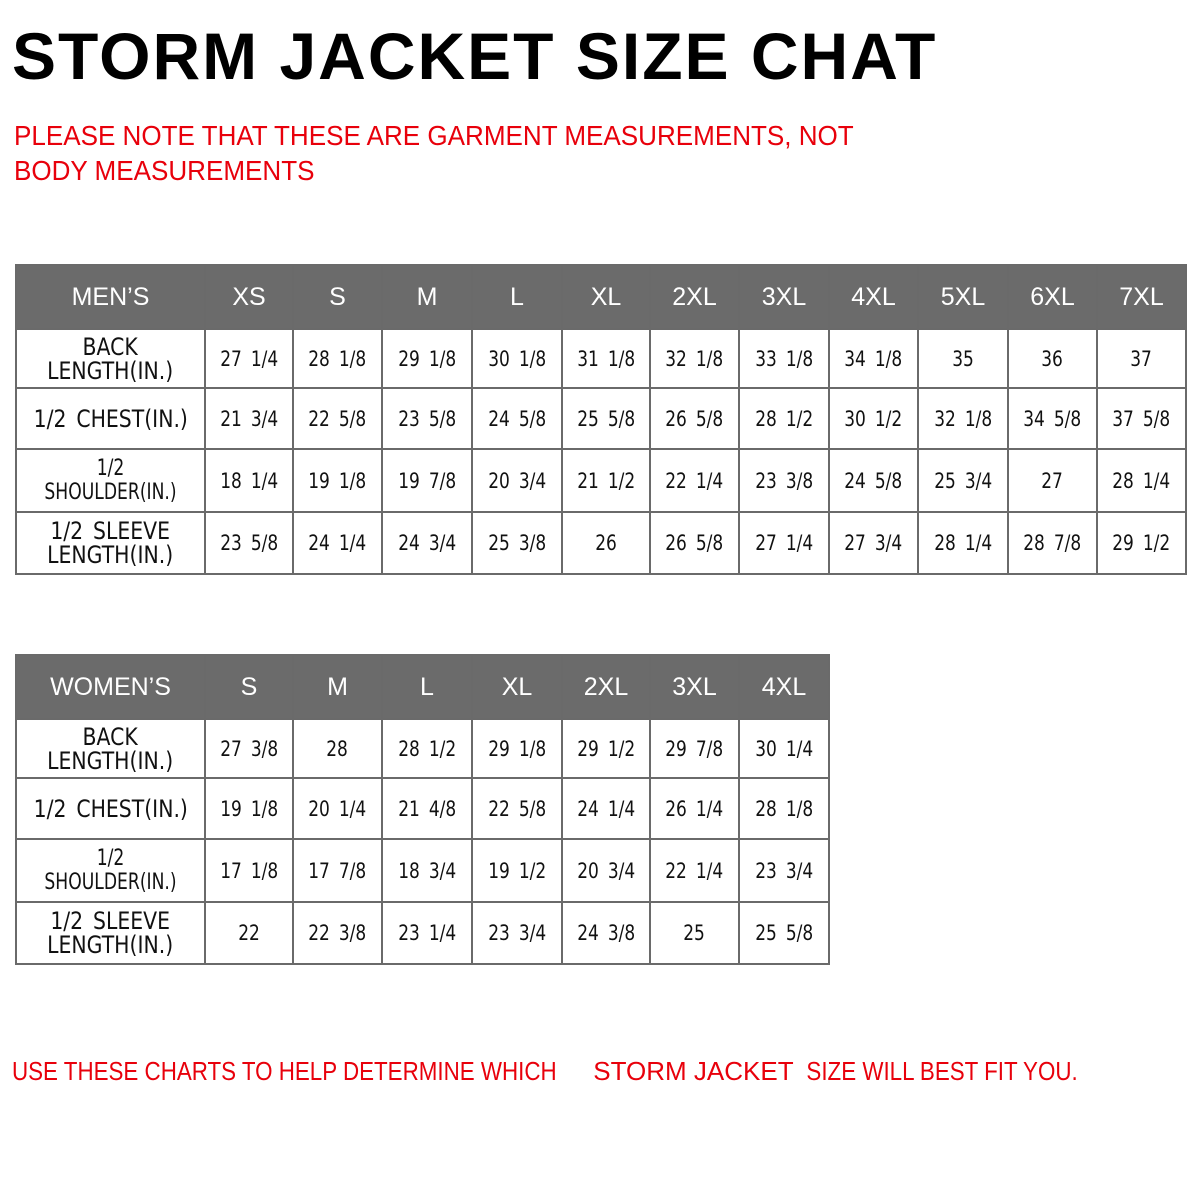  What do you see at coordinates (249, 748) in the screenshot?
I see `measurement-value: 27 3/8` at bounding box center [249, 748].